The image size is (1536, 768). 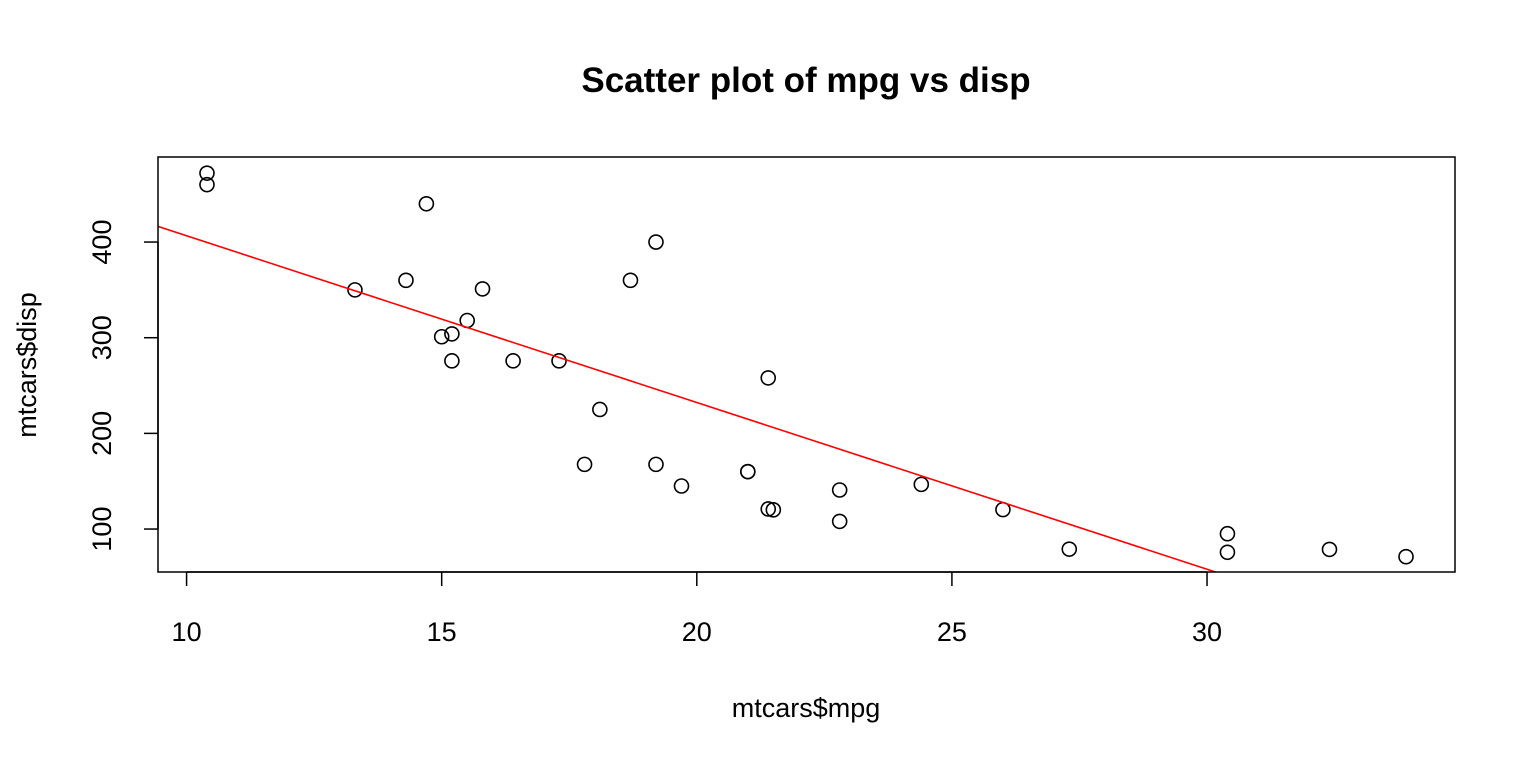 What do you see at coordinates (442, 632) in the screenshot?
I see `x-tick-label: 15` at bounding box center [442, 632].